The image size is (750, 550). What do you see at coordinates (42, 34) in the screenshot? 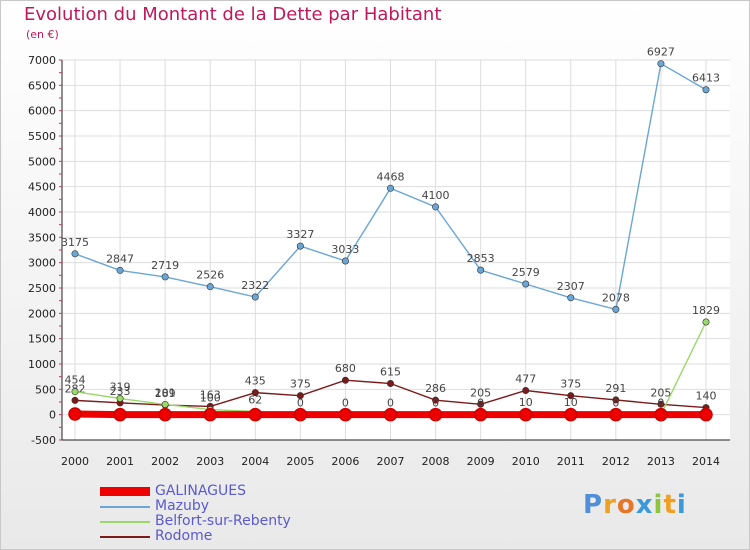
I see `chart-subtitle: (en €)` at bounding box center [42, 34].